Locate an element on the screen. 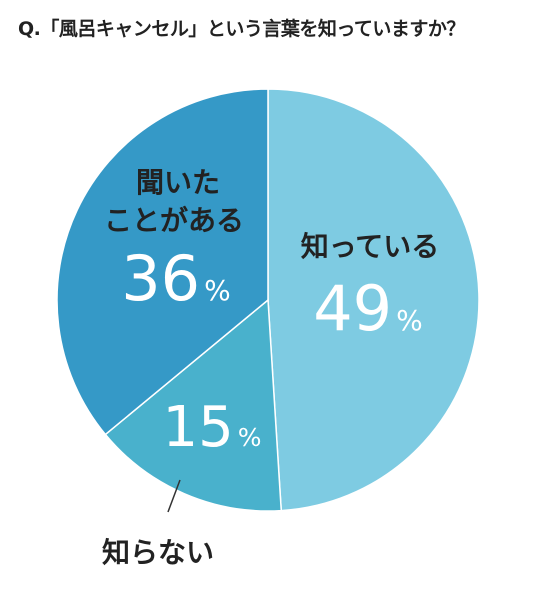  slice-label-0: 知っている is located at coordinates (370, 246).